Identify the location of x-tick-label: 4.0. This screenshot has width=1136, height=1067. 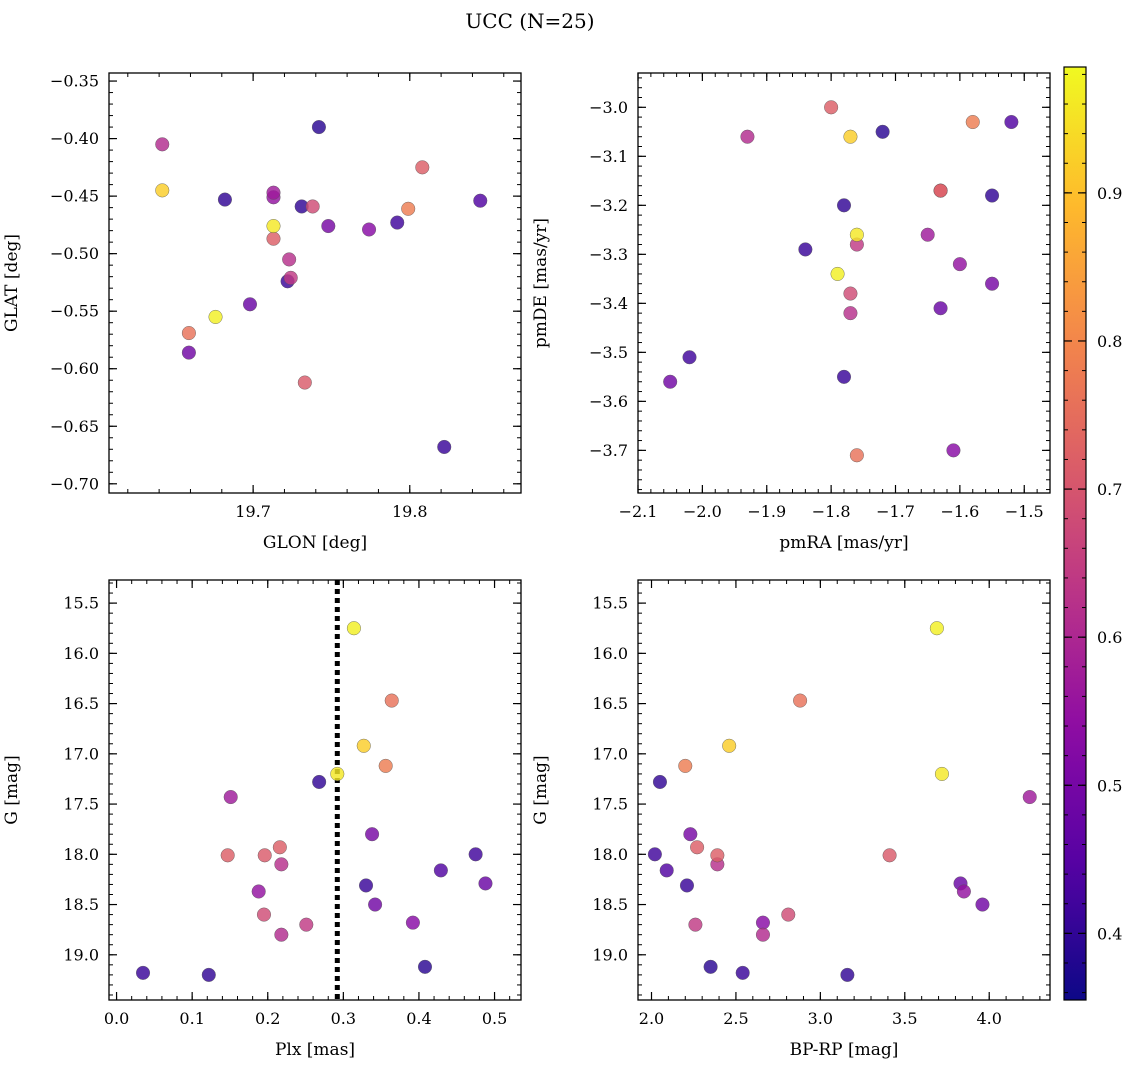
(988, 1018).